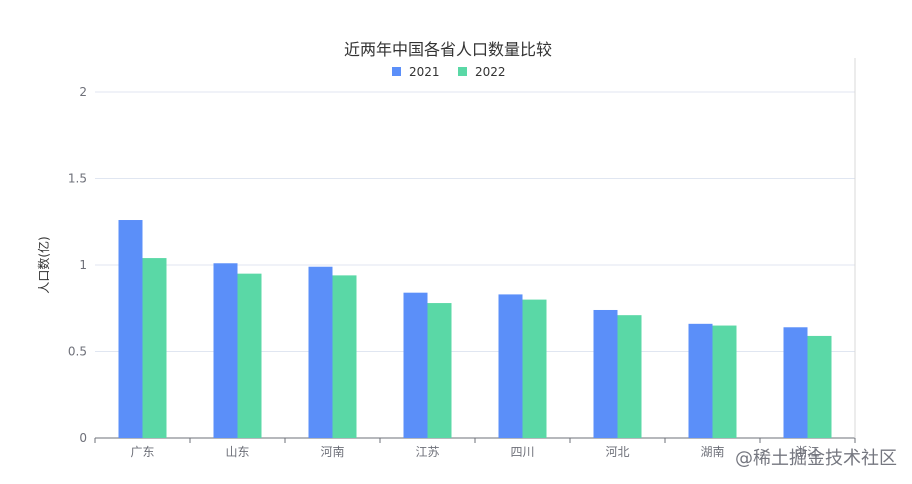 This screenshot has height=484, width=912. What do you see at coordinates (77, 265) in the screenshot?
I see `y-axis: 0 0.5 1 1.5 2` at bounding box center [77, 265].